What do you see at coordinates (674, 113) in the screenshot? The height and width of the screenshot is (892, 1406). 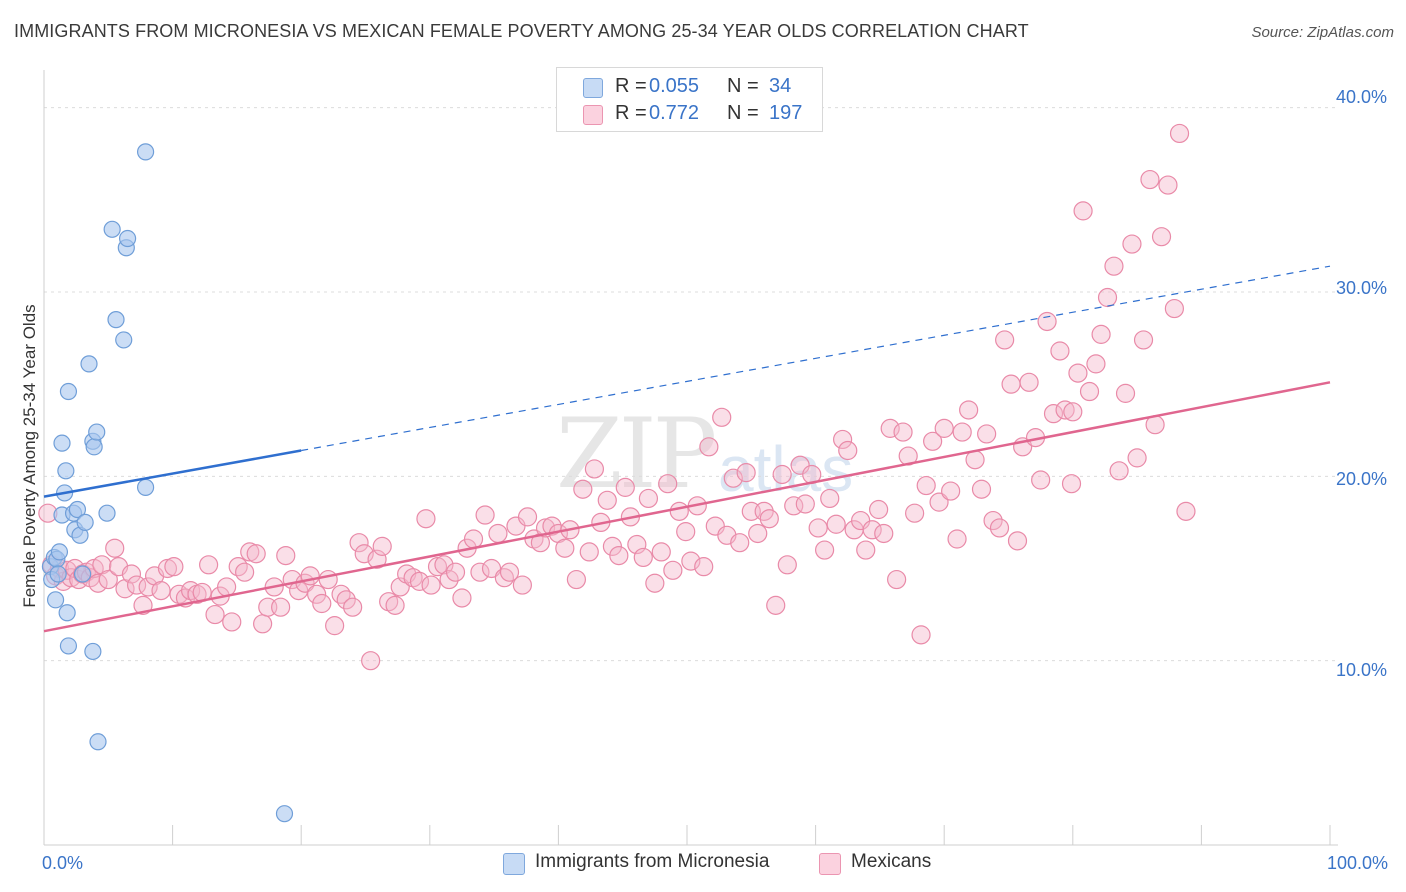 I see `legend-r-value: 0.772` at bounding box center [674, 113].